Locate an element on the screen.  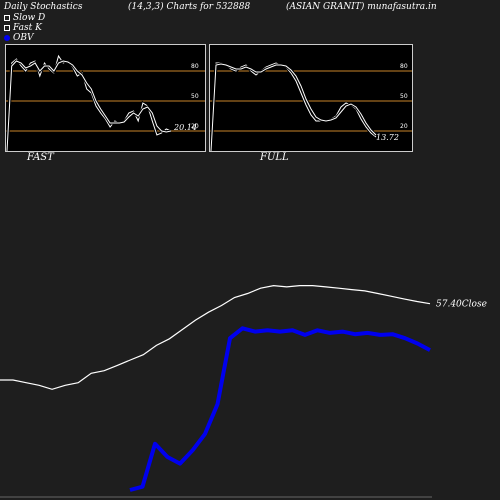
full-tick-label-80: 80 is located at coordinates (404, 66).